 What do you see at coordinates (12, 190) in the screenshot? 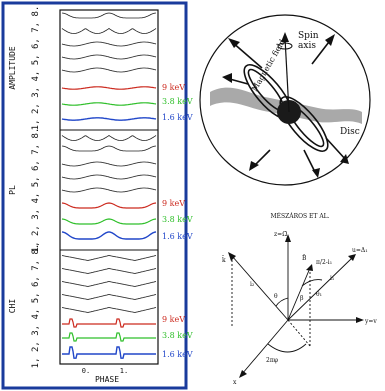
I see `section-title-pl: PL` at bounding box center [12, 190].